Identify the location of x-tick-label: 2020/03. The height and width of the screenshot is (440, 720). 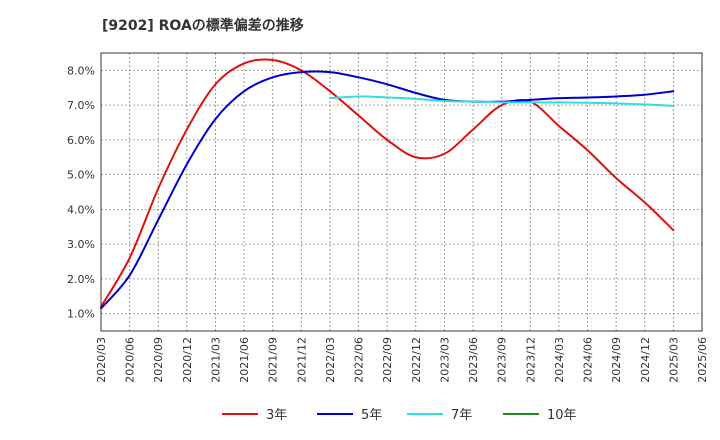
(101, 360).